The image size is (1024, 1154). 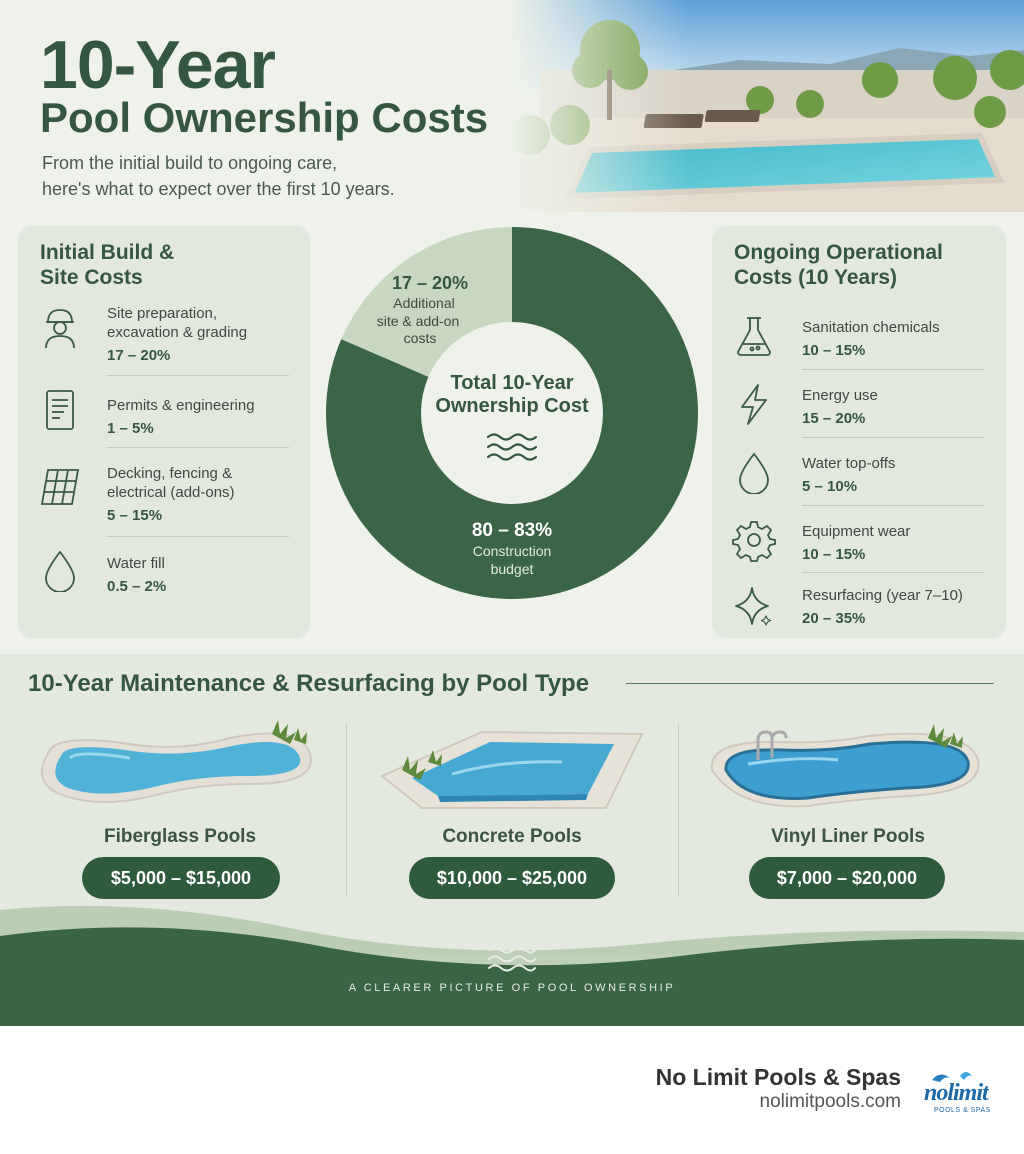 What do you see at coordinates (60, 328) in the screenshot?
I see `worker-icon` at bounding box center [60, 328].